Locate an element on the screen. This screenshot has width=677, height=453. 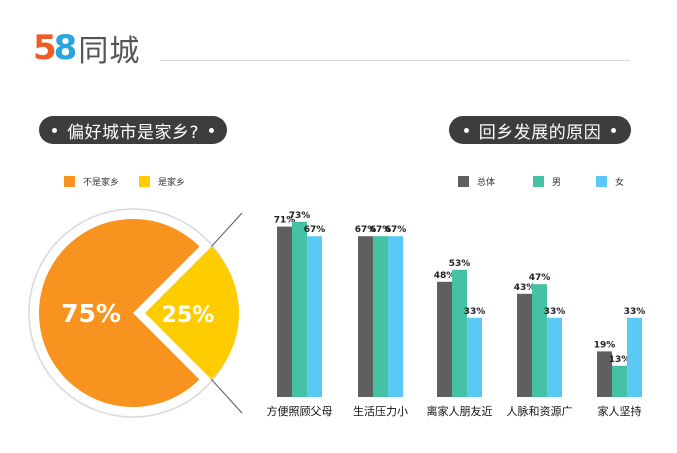
pie-slice-not-hometown is located at coordinates (119, 313).